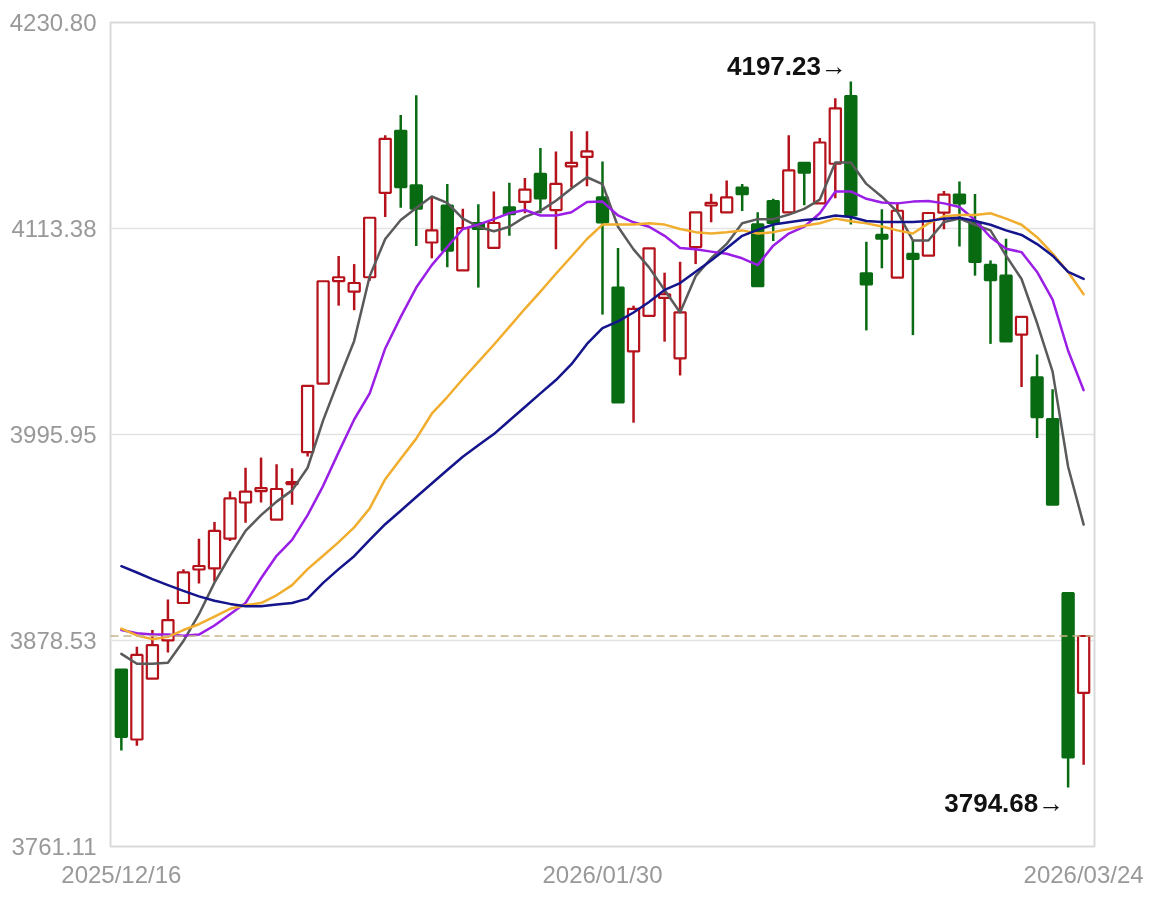 The height and width of the screenshot is (904, 1170). I want to click on y-tick-label: 3995.95, so click(53, 435).